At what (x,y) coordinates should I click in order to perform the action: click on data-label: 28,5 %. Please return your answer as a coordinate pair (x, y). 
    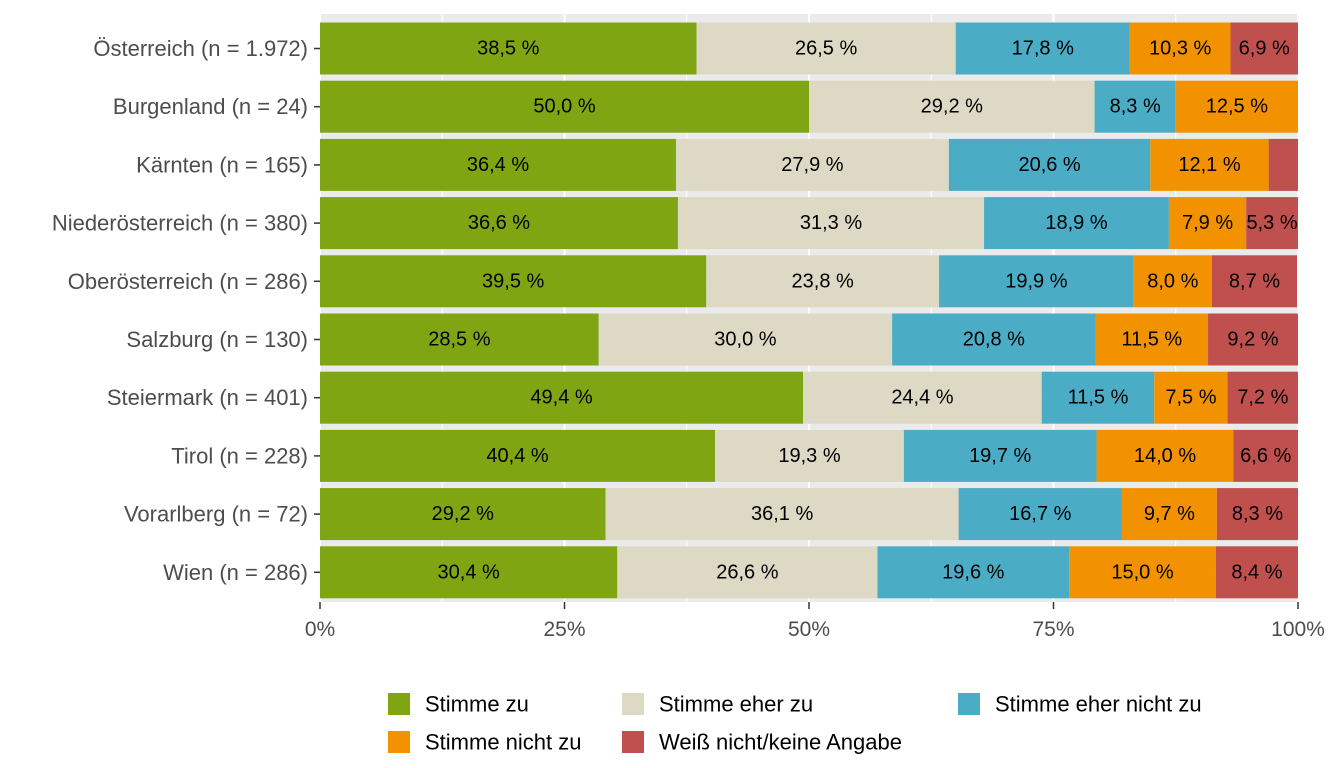
    Looking at the image, I should click on (459, 340).